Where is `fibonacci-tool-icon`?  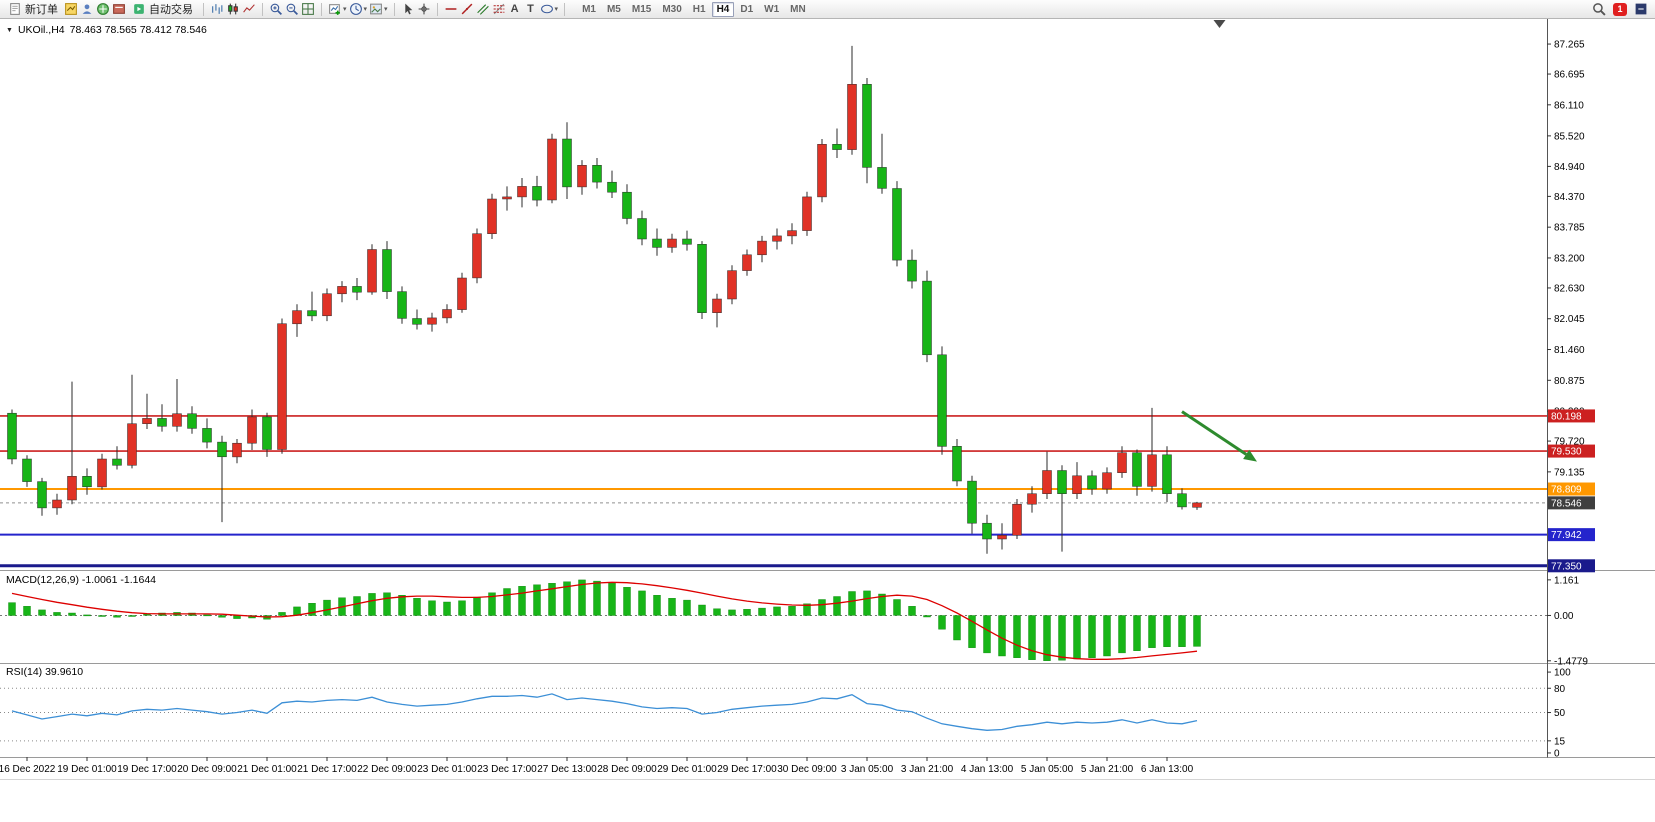 fibonacci-tool-icon is located at coordinates (499, 9).